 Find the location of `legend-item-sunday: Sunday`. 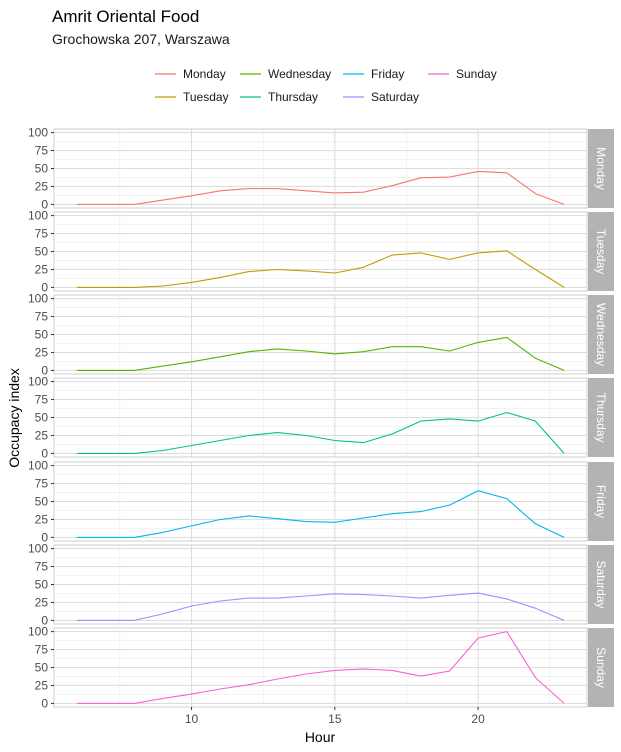

legend-item-sunday: Sunday is located at coordinates (462, 74).